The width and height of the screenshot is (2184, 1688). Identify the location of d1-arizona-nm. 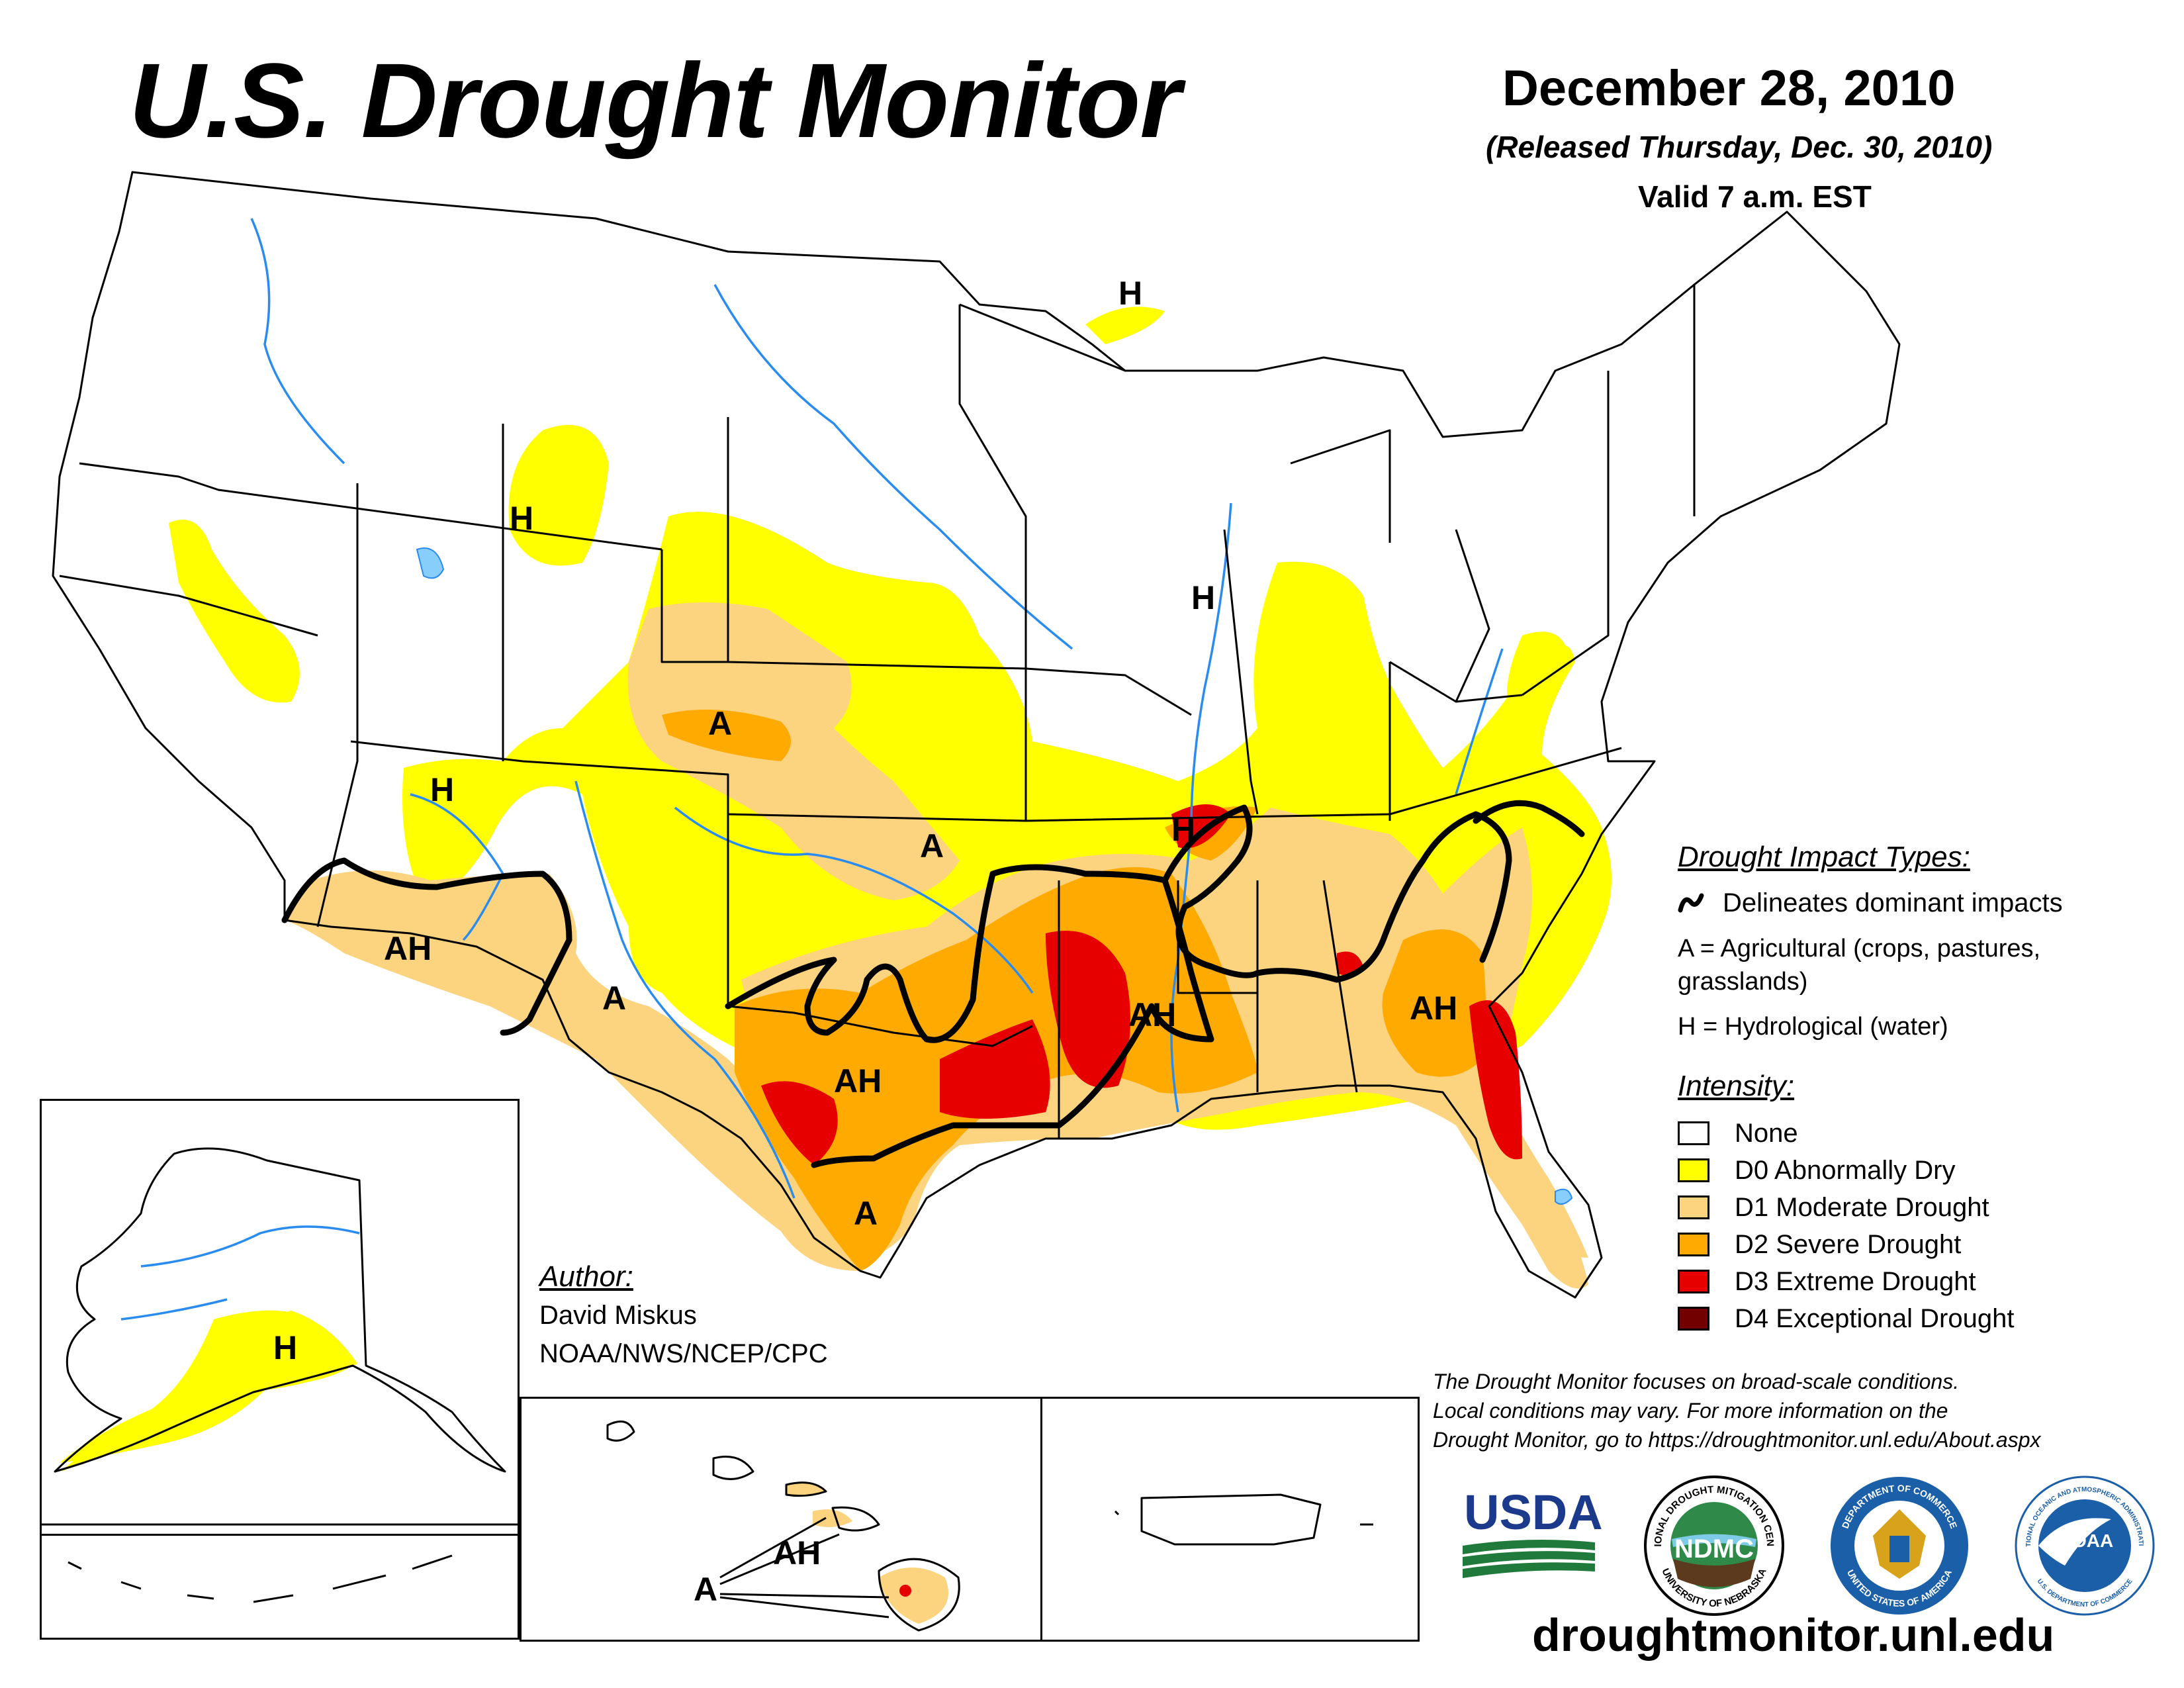
(572, 1070).